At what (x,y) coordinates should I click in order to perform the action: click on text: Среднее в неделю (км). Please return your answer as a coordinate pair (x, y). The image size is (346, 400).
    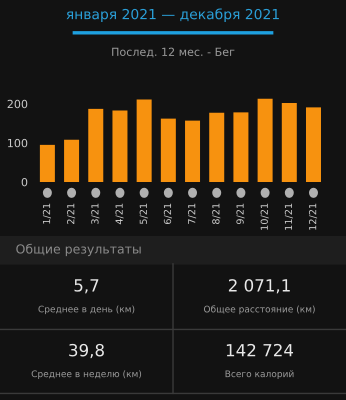
    Looking at the image, I should click on (87, 374).